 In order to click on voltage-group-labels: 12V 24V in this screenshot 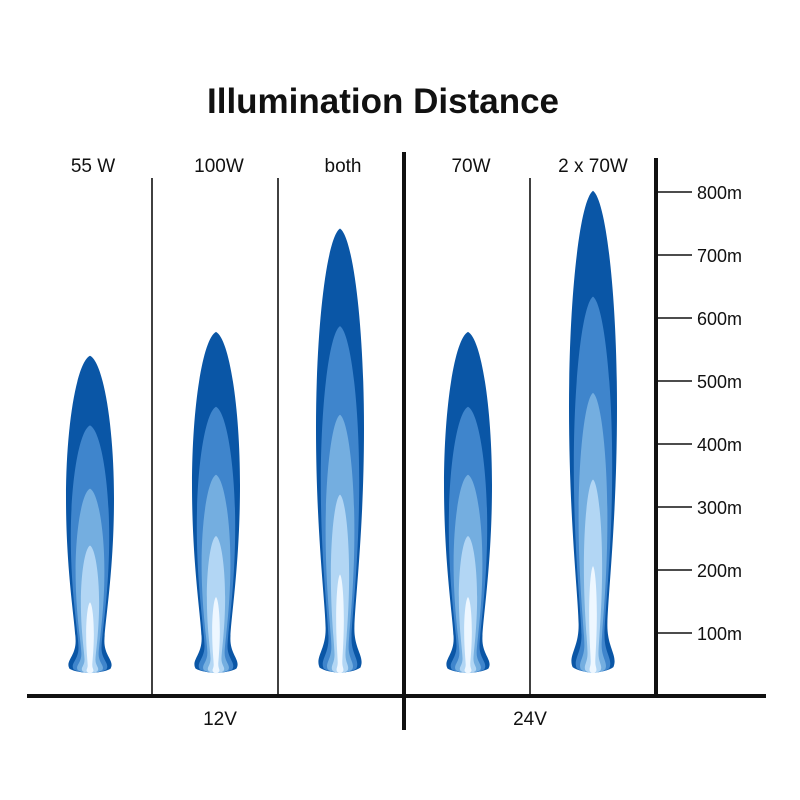, I will do `click(375, 719)`.